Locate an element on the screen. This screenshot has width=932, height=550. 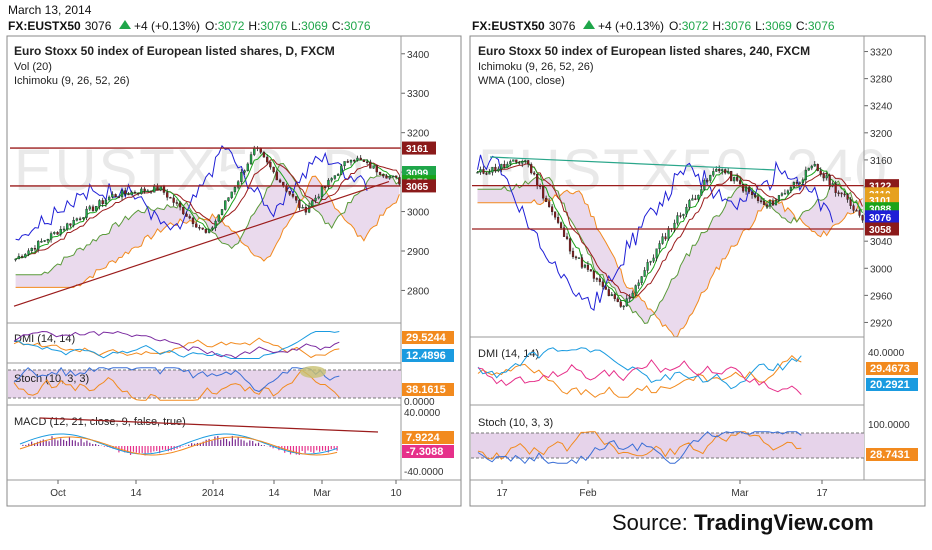
right-c: 3076 is located at coordinates (821, 26).